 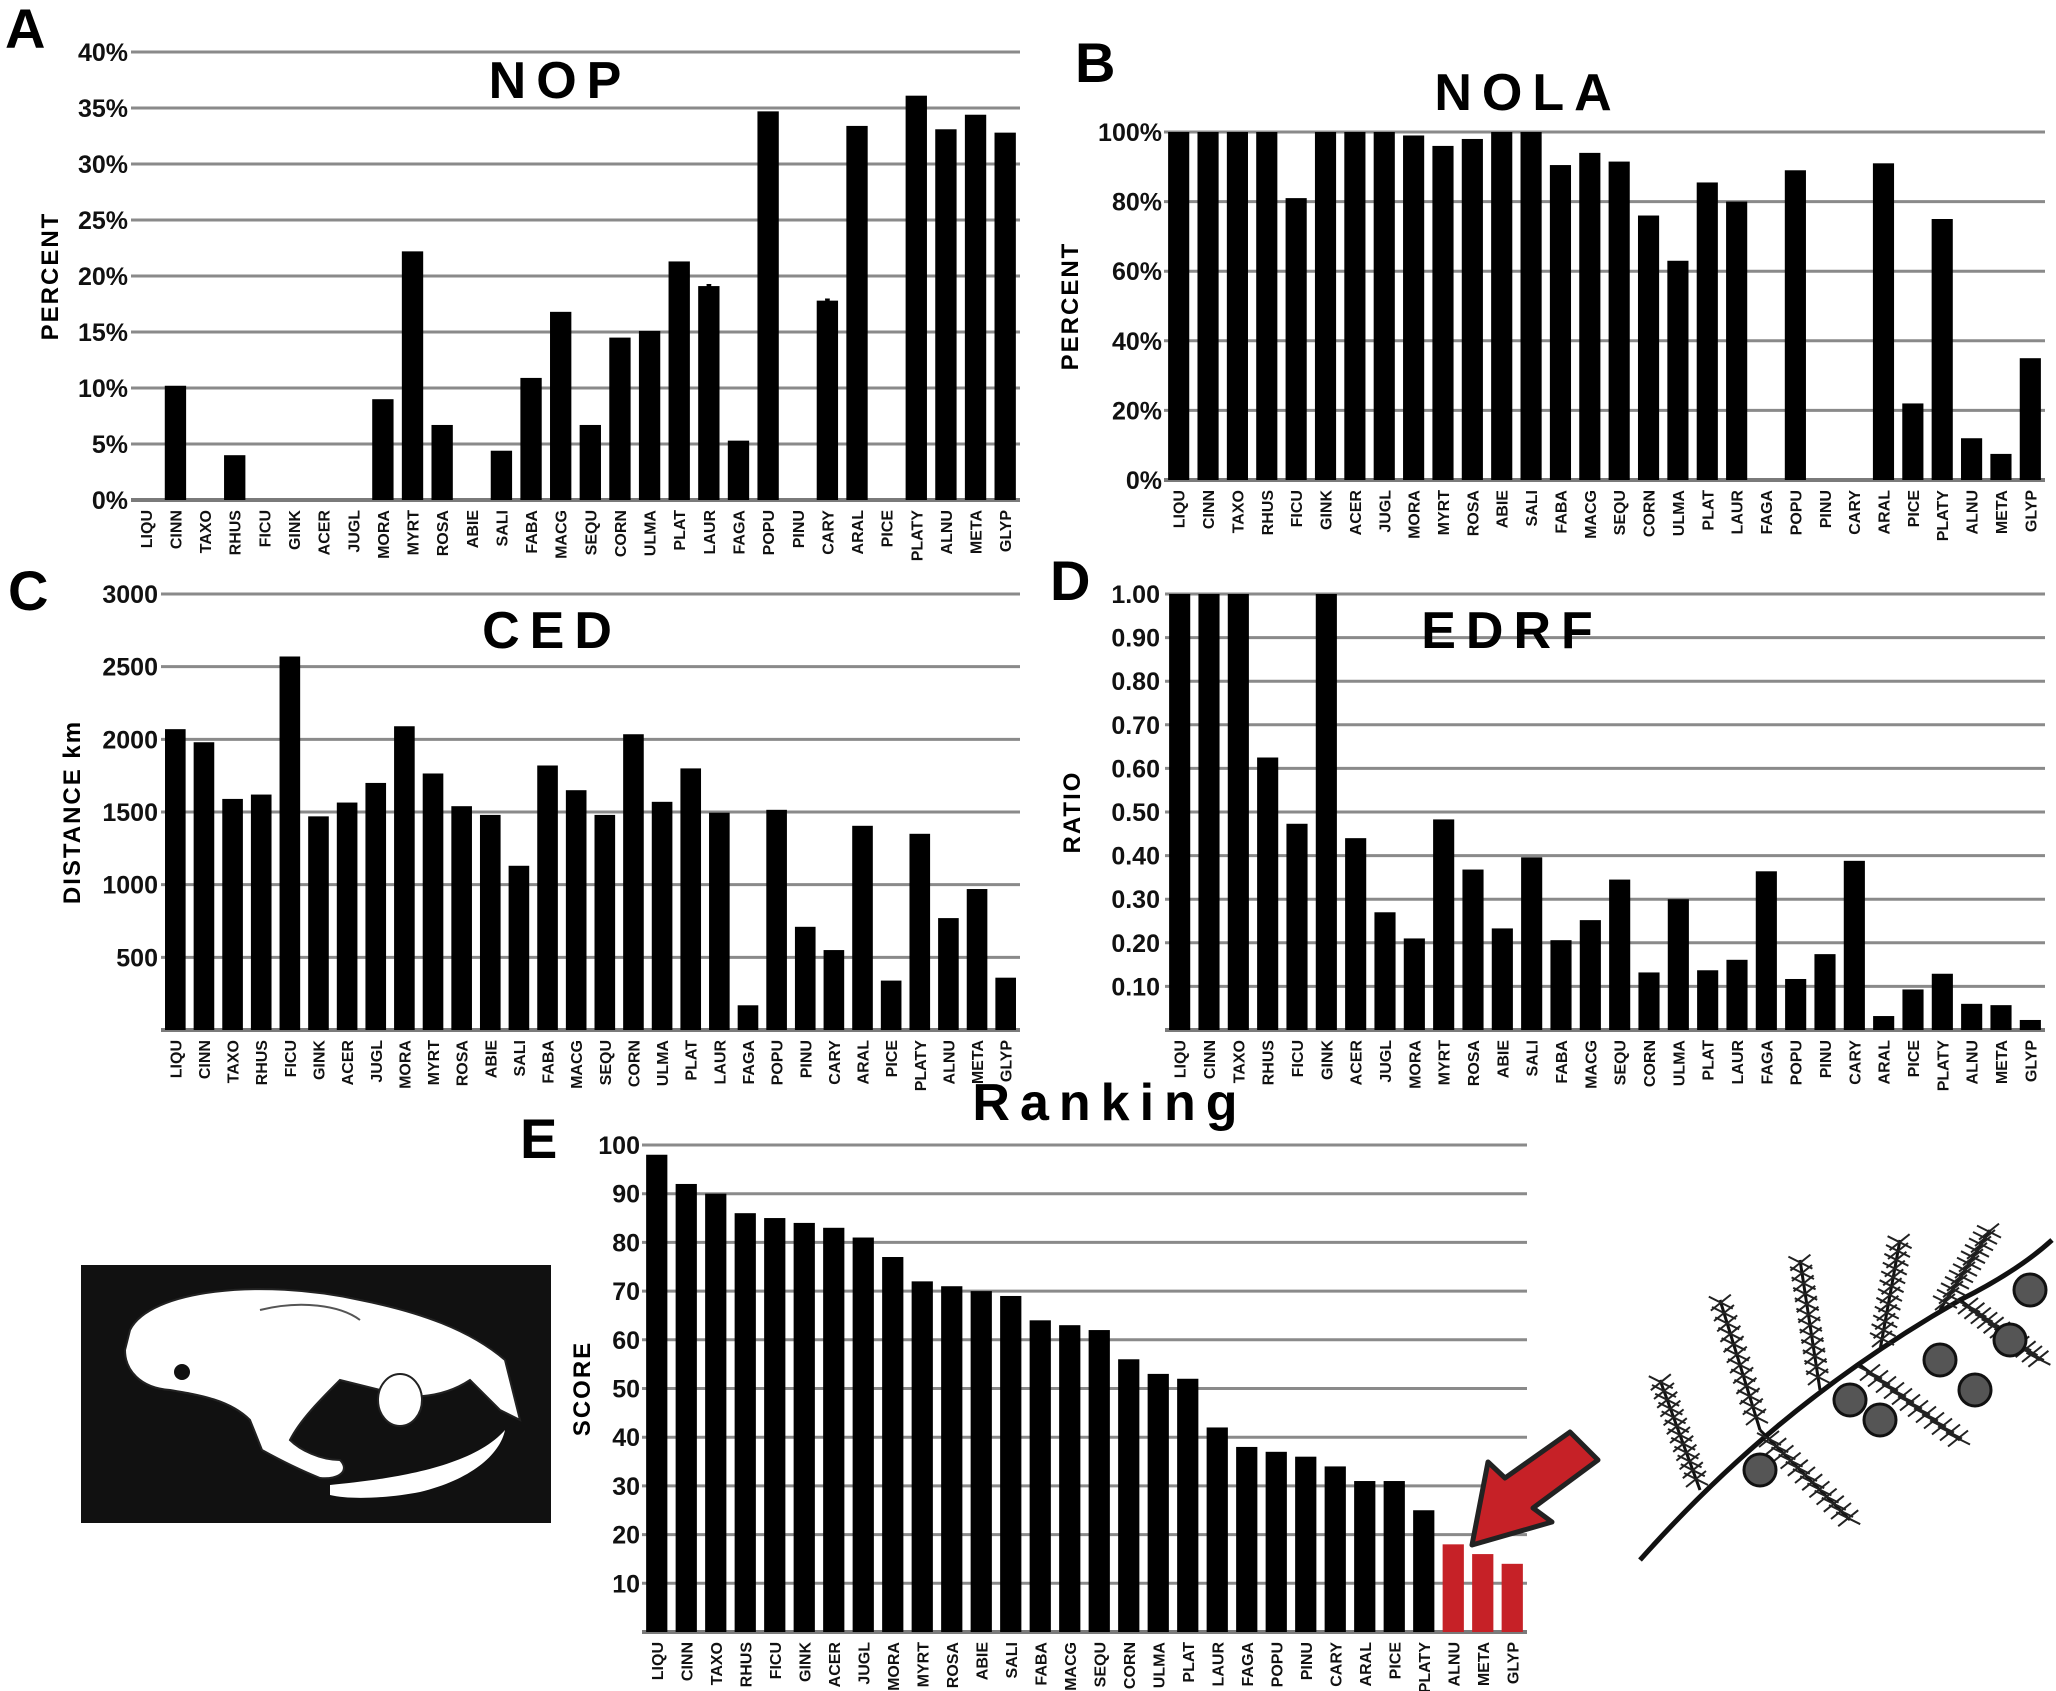 I want to click on x-tick-label: MYRT, so click(x=1445, y=1063).